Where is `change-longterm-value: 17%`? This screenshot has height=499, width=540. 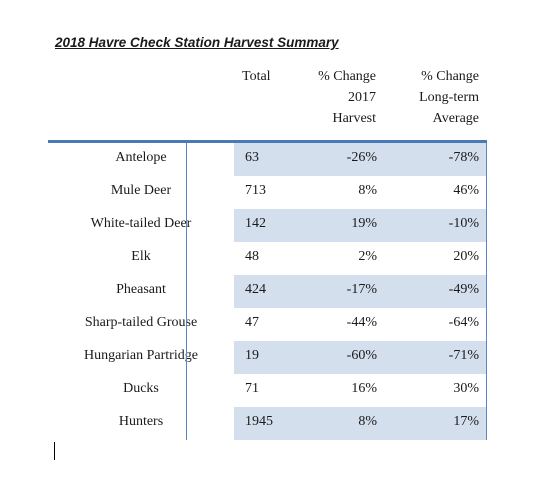
change-longterm-value: 17% is located at coordinates (466, 421).